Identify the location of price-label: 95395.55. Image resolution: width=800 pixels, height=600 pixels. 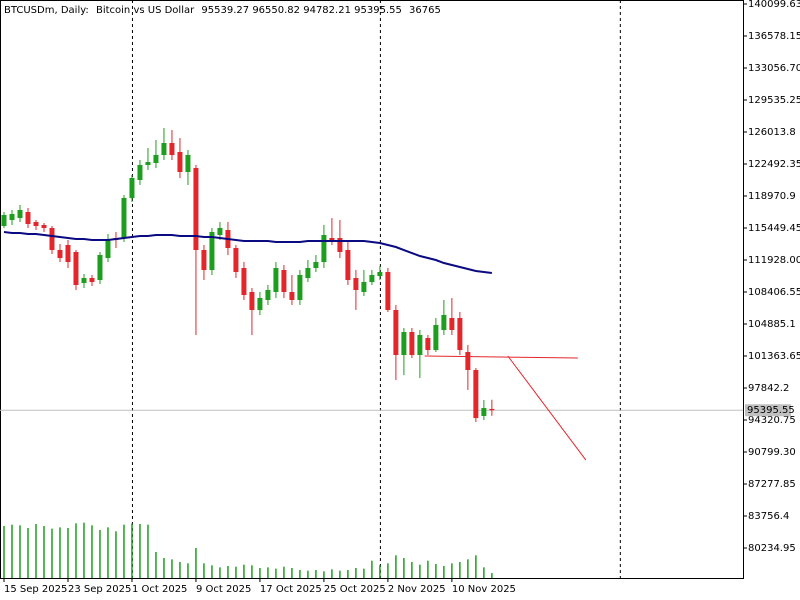
(771, 410).